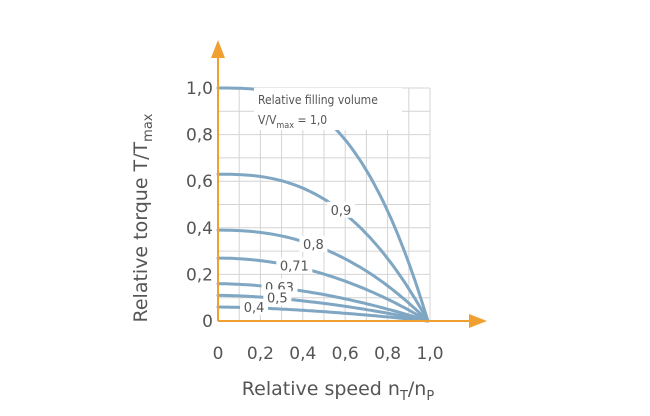 This screenshot has height=416, width=650. What do you see at coordinates (429, 354) in the screenshot?
I see `x-tick-label: 1,0` at bounding box center [429, 354].